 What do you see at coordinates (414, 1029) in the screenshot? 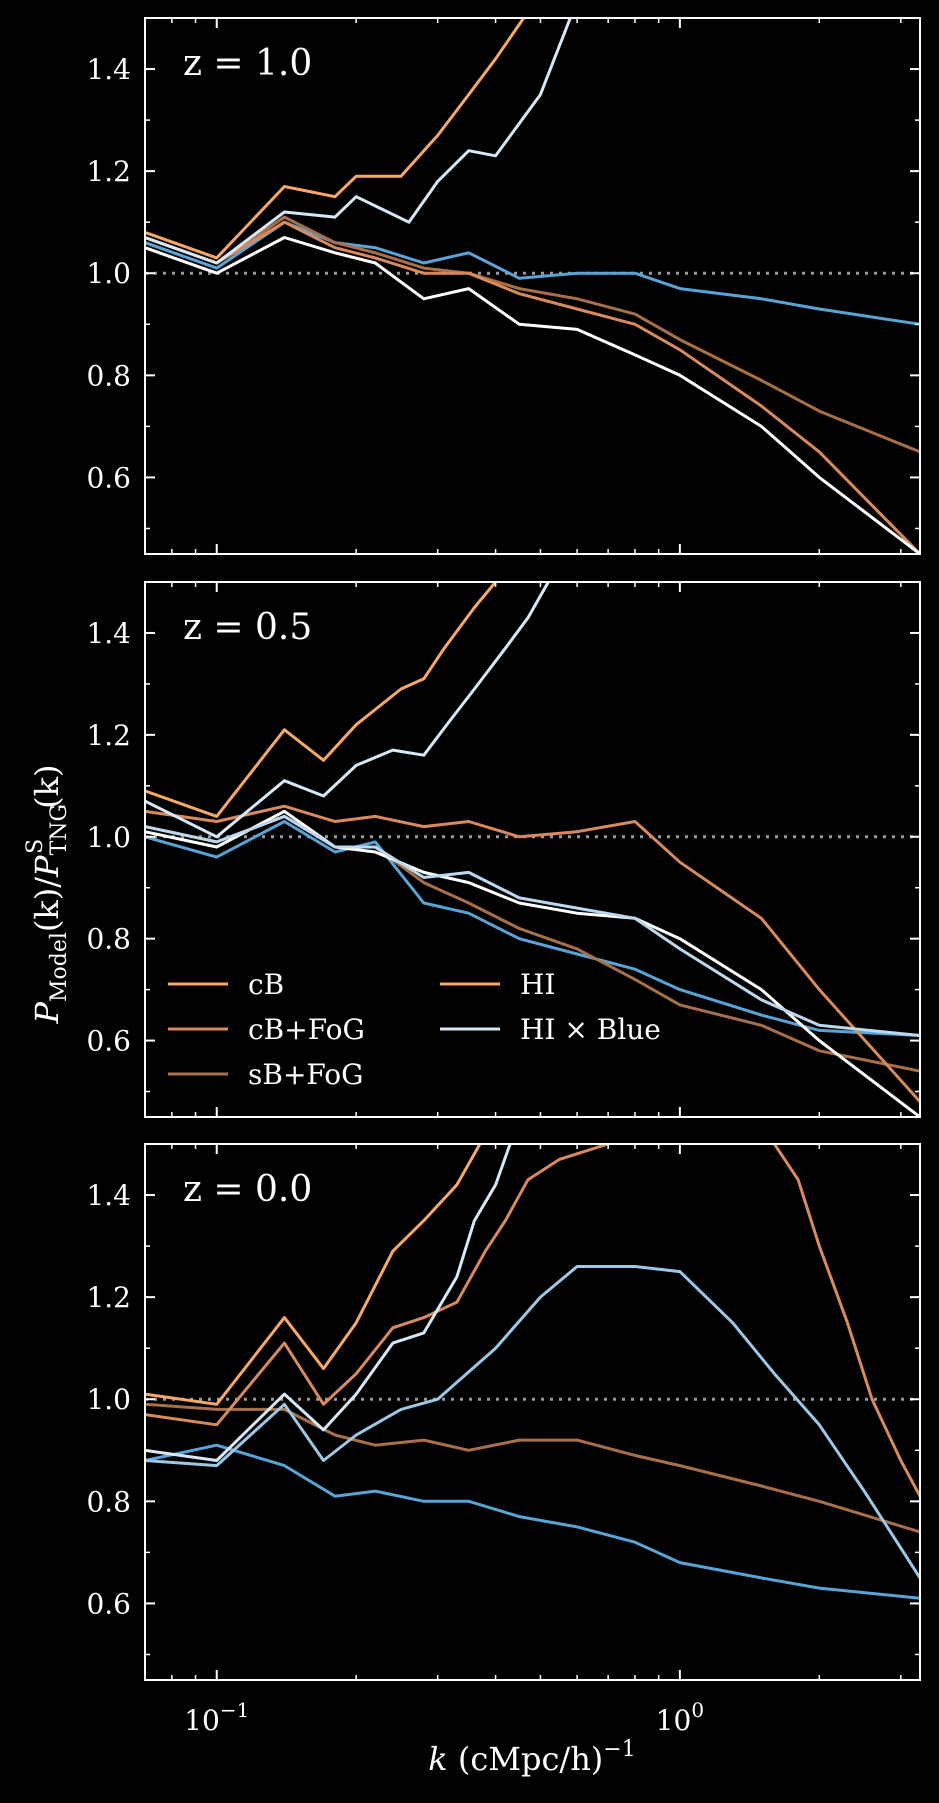
I see `legend: cB cB+FoG sB+FoG HI HI × Blue` at bounding box center [414, 1029].